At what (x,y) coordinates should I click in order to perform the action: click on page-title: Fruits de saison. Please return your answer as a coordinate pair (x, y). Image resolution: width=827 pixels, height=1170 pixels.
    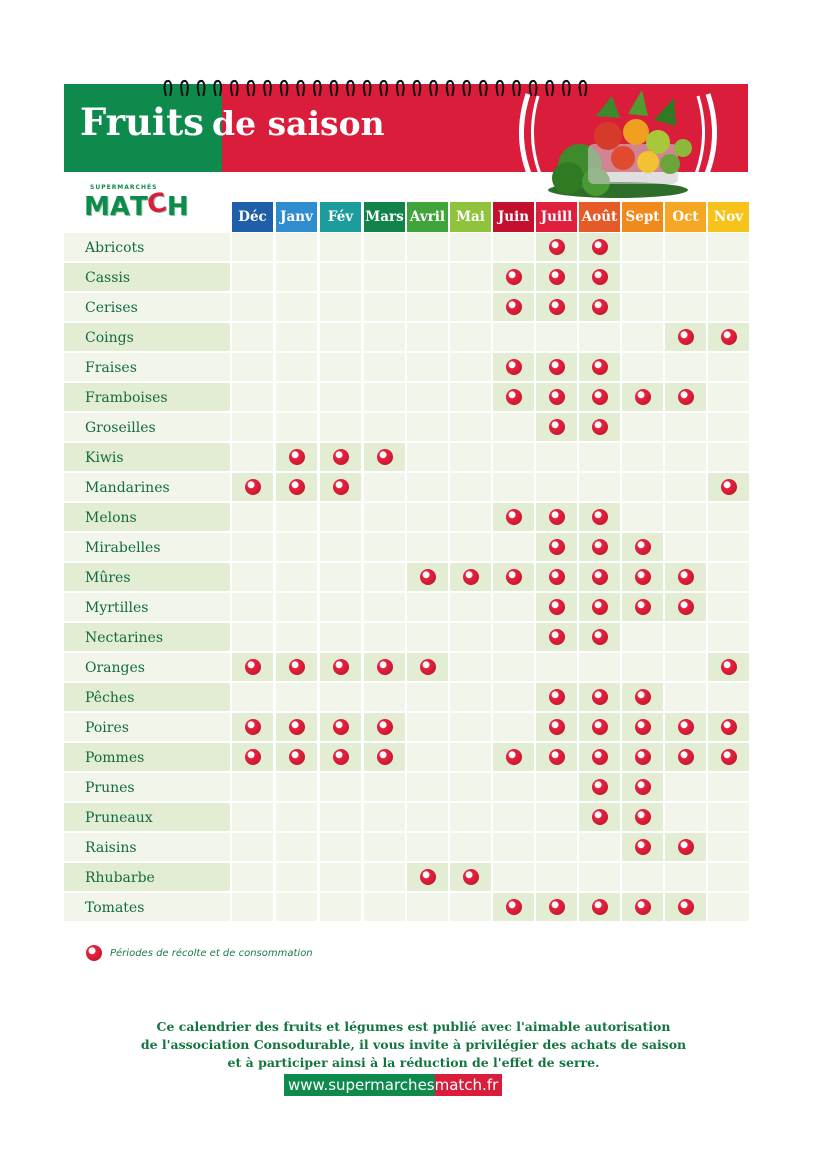
    Looking at the image, I should click on (232, 122).